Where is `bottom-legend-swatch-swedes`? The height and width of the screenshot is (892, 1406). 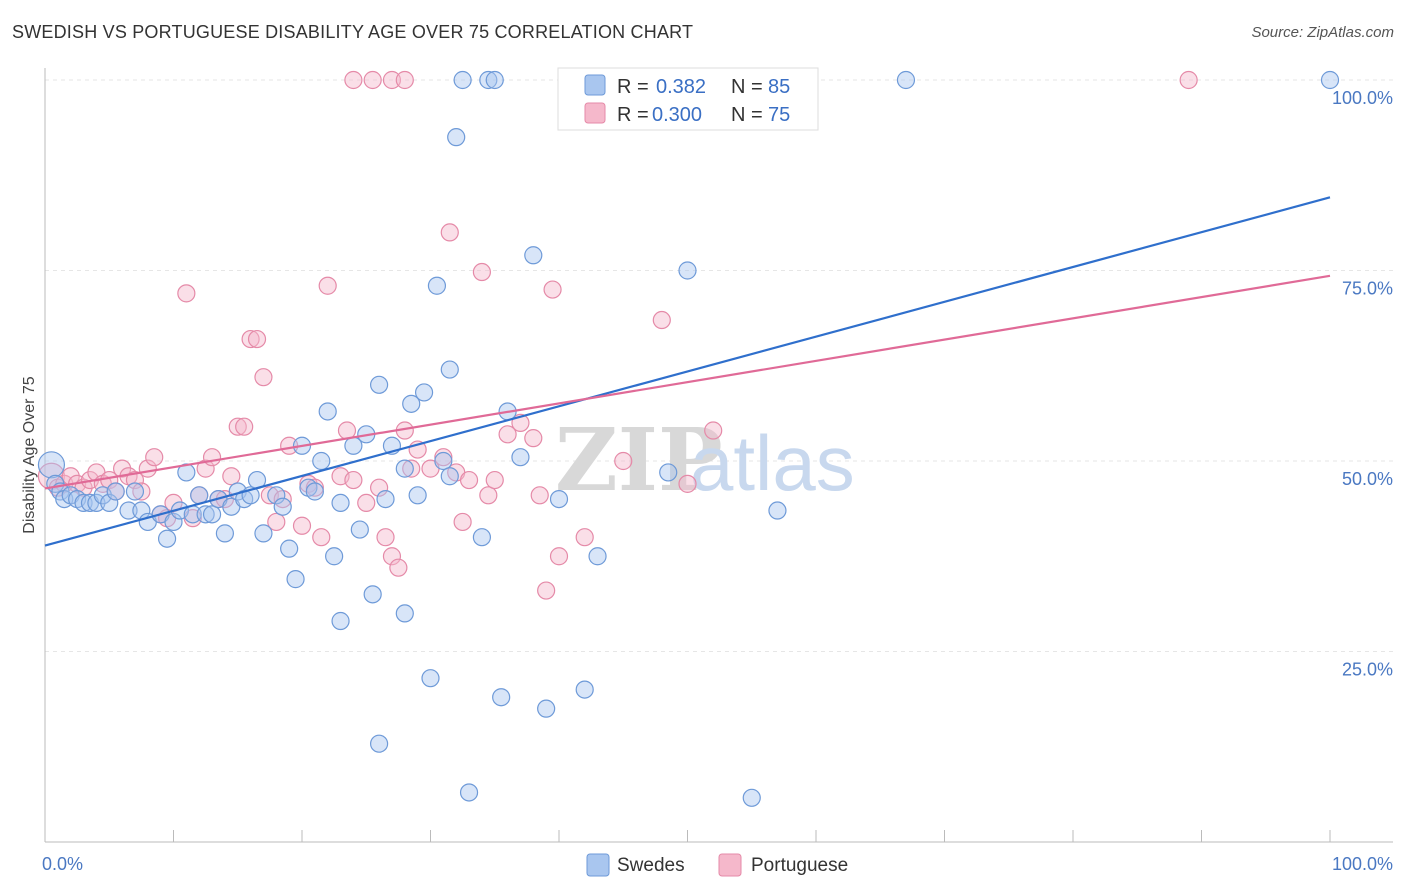
bottom-legend-swatch-swedes is located at coordinates (598, 865).